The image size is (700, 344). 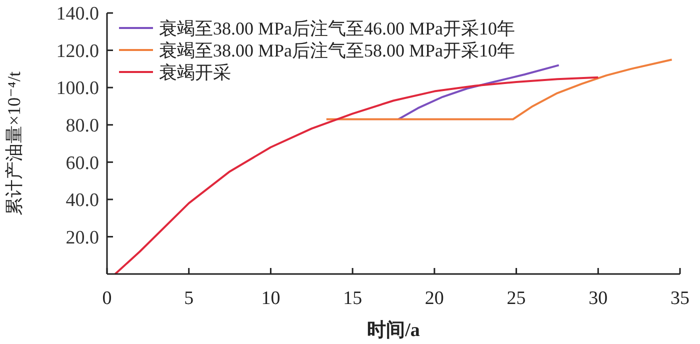 I want to click on y-tick-label: 100.0, so click(x=77, y=89).